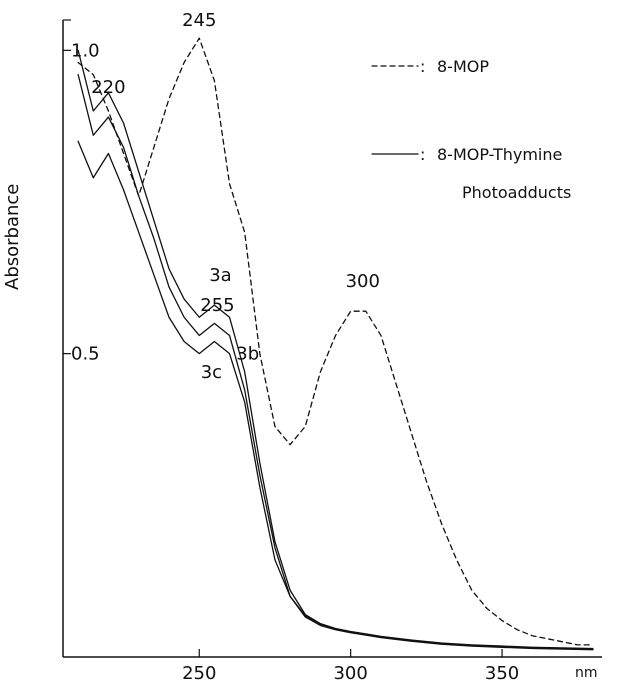  What do you see at coordinates (211, 372) in the screenshot?
I see `annotation-3c: 3c` at bounding box center [211, 372].